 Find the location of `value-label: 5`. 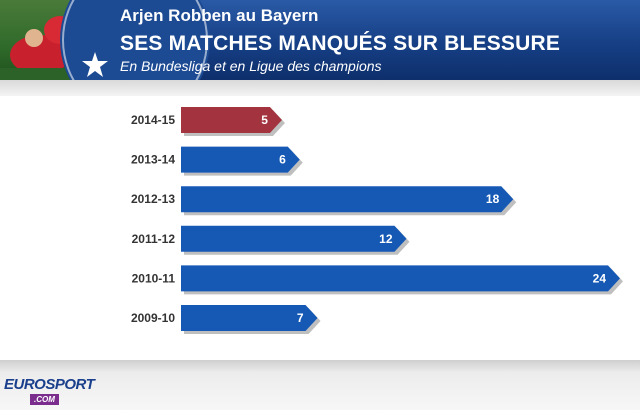

value-label: 5 is located at coordinates (264, 120).